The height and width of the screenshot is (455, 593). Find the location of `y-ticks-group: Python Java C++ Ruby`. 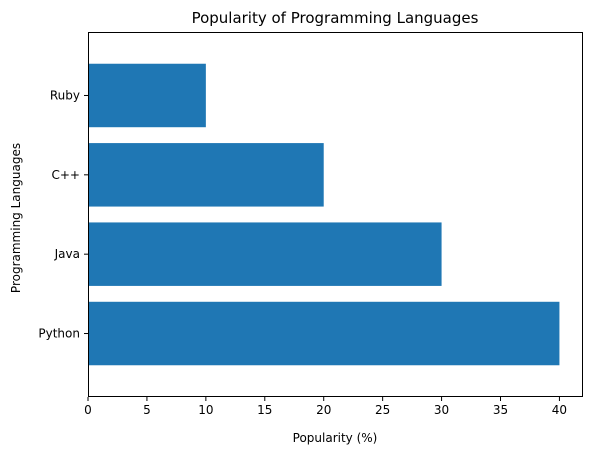

y-ticks-group: Python Java C++ Ruby is located at coordinates (63, 214).